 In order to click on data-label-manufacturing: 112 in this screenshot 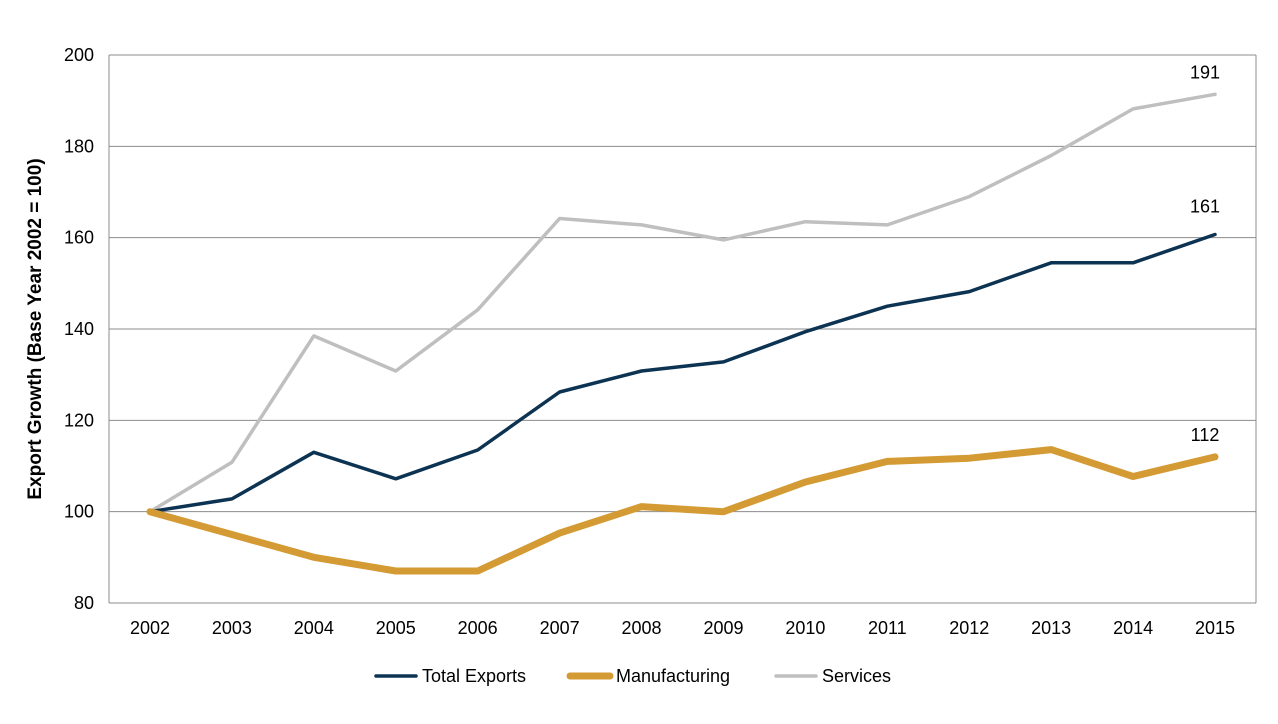, I will do `click(1205, 435)`.